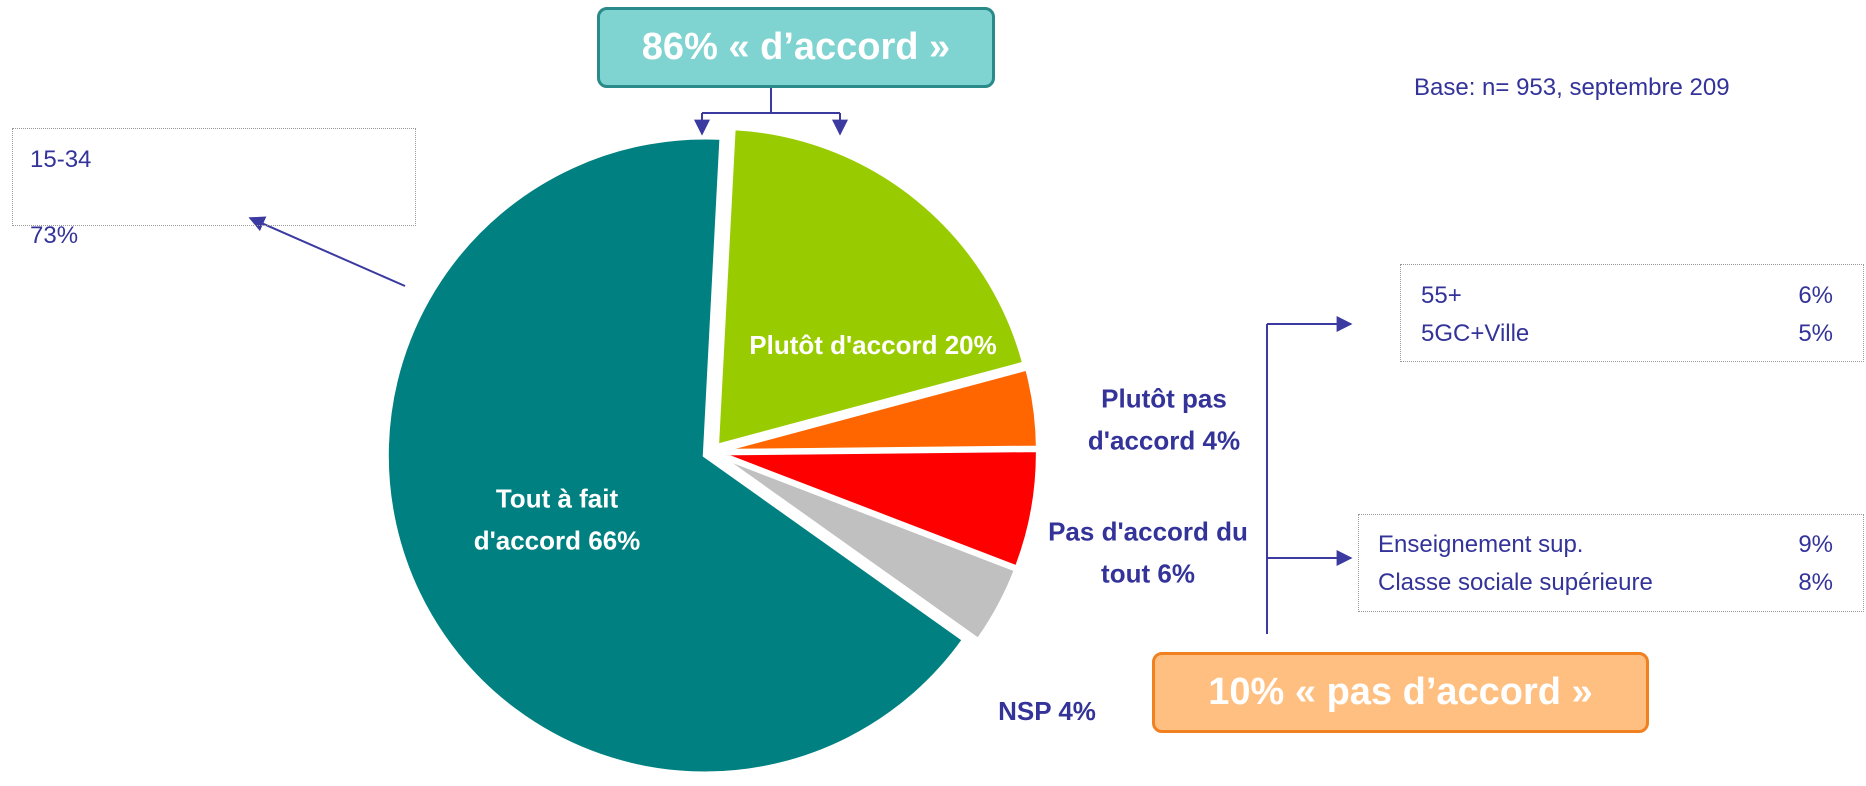  What do you see at coordinates (214, 177) in the screenshot?
I see `callout-box` at bounding box center [214, 177].